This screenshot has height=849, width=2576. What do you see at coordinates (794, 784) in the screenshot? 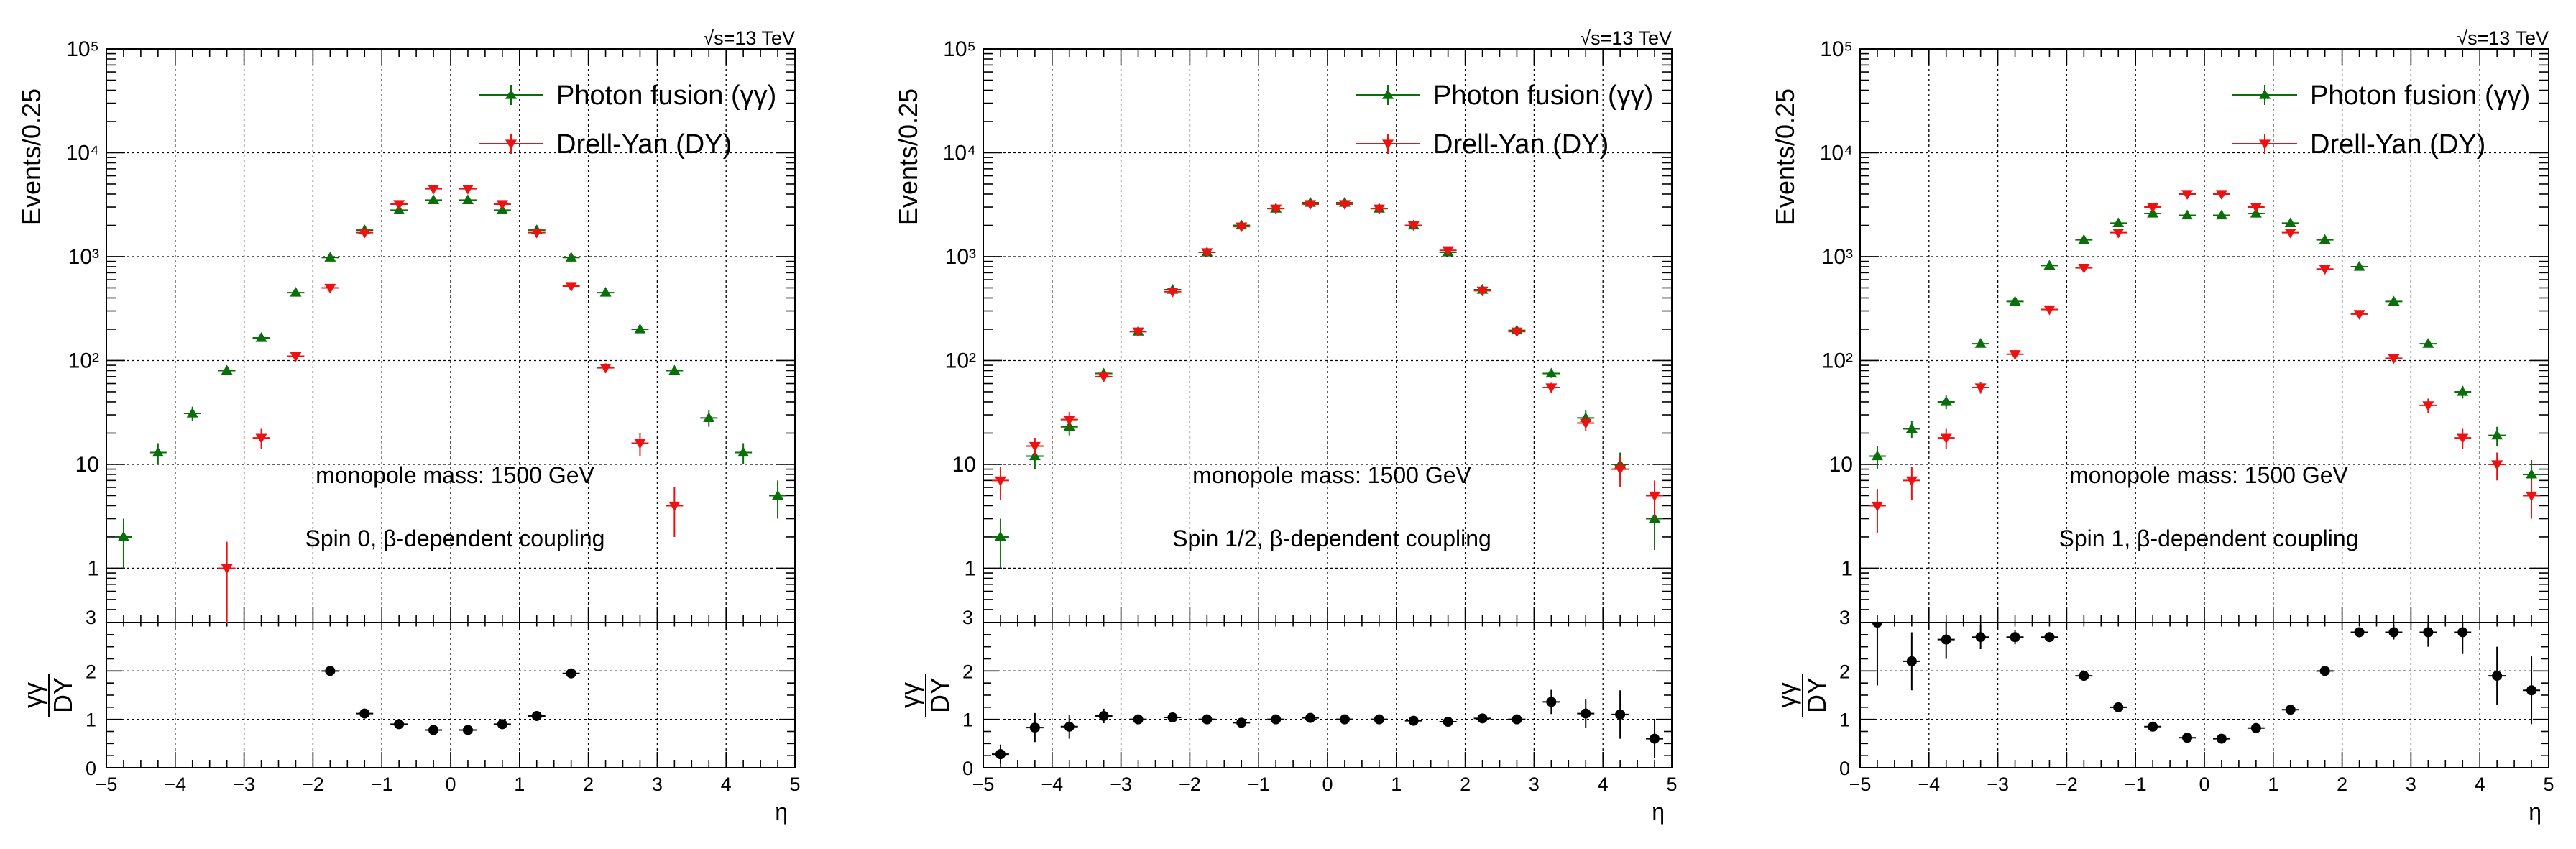
I see `x-tick-label: 5` at bounding box center [794, 784].